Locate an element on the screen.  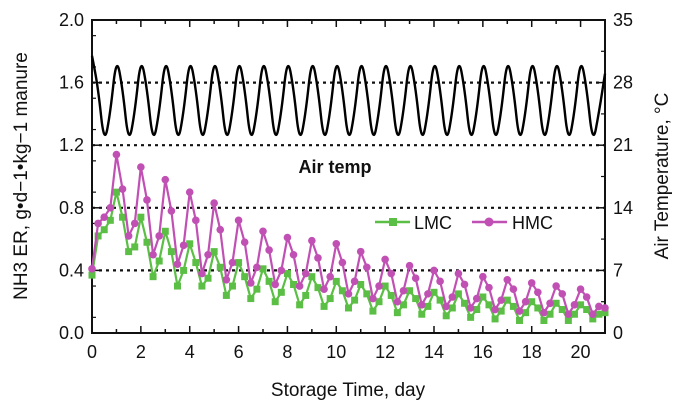
x-tick-label: 10 is located at coordinates (336, 352).